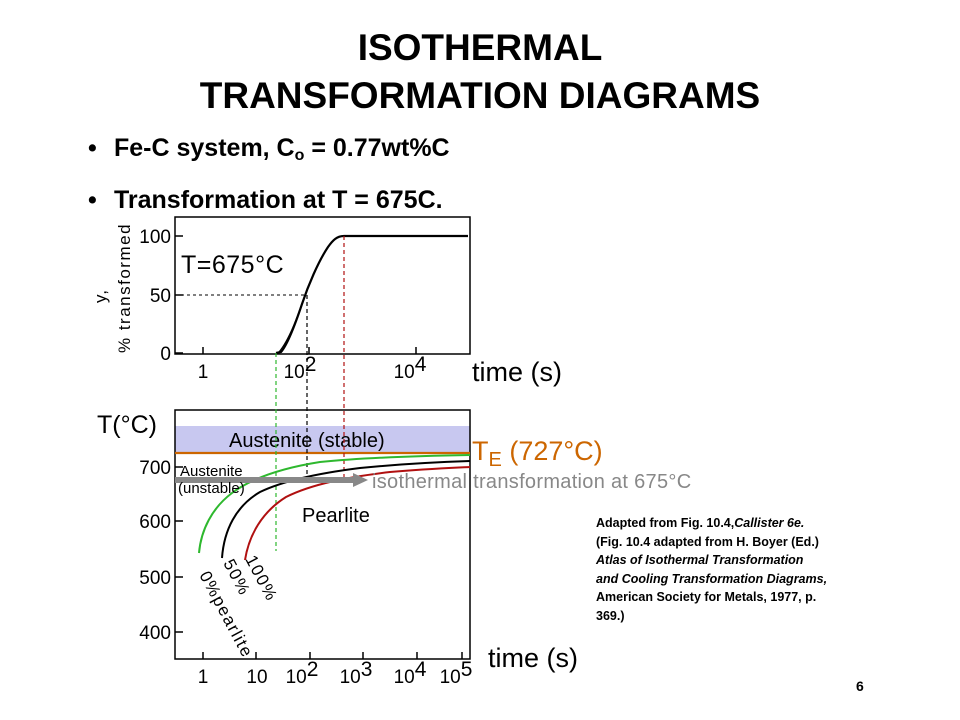 This screenshot has width=960, height=720. Describe the element at coordinates (155, 578) in the screenshot. I see `bottom-ytick-500: 500` at that location.